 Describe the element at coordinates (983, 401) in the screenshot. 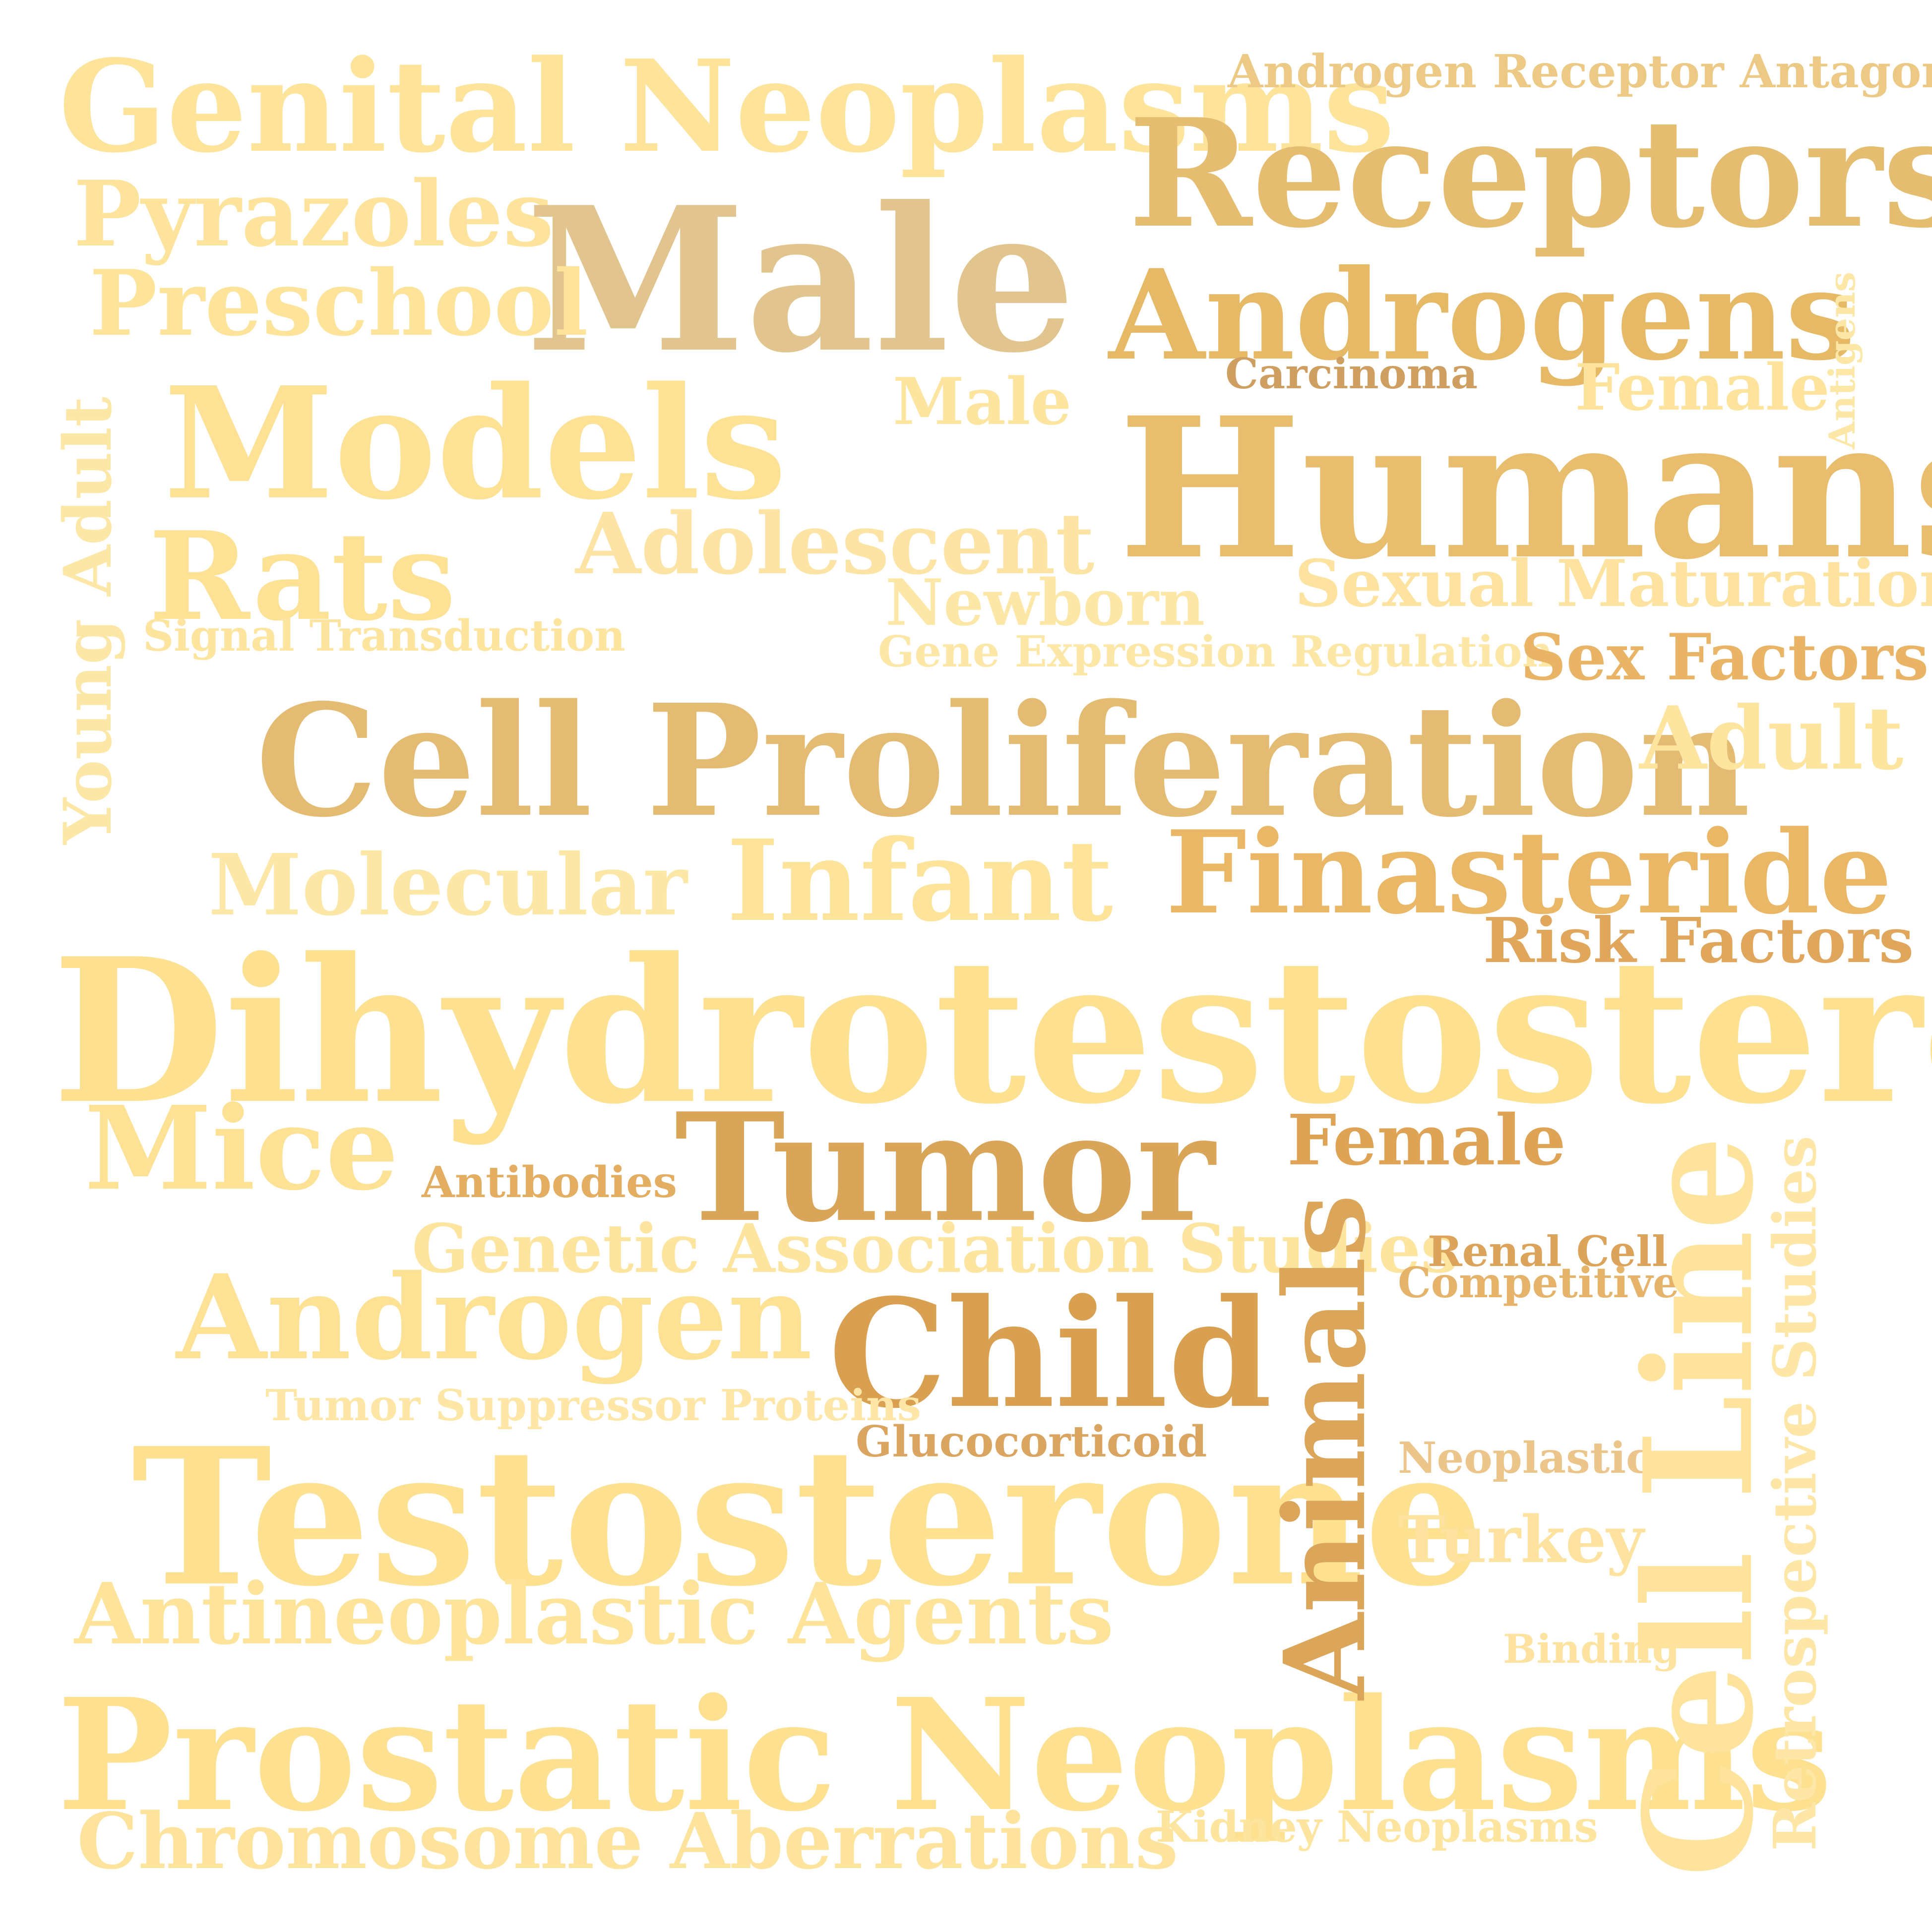

I see `word-male-small: Male` at that location.